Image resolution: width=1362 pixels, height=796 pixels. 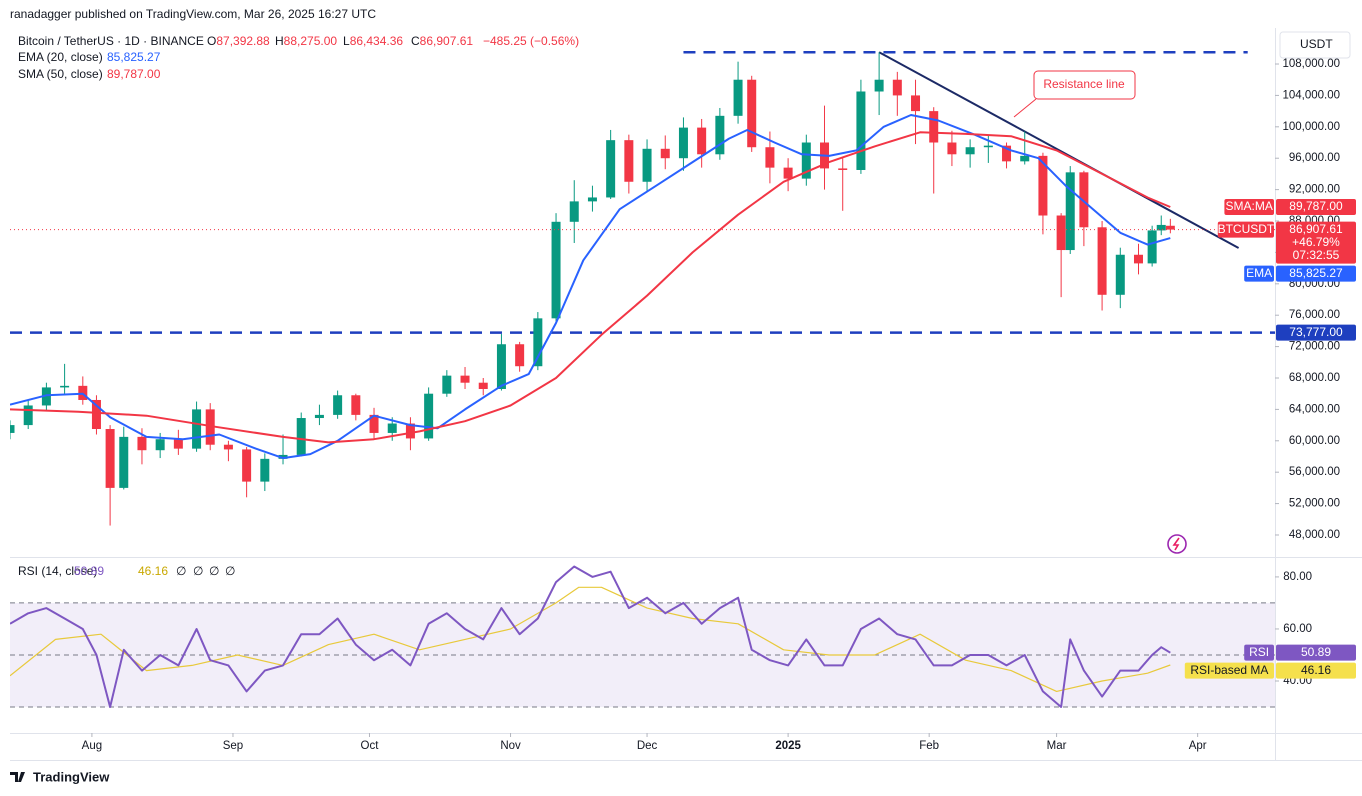 I want to click on y-tick-label: 100,000.00, so click(x=1311, y=127).